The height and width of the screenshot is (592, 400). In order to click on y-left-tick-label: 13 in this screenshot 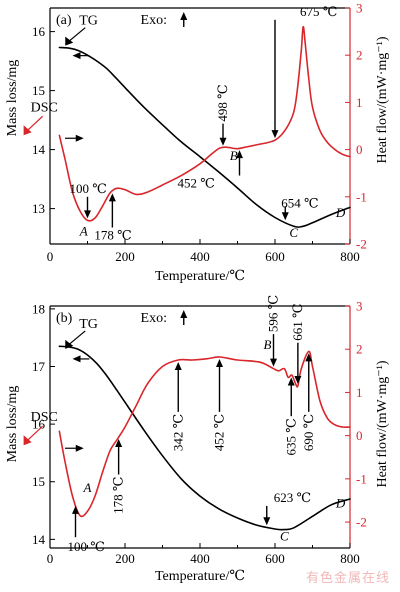, I will do `click(38, 208)`.